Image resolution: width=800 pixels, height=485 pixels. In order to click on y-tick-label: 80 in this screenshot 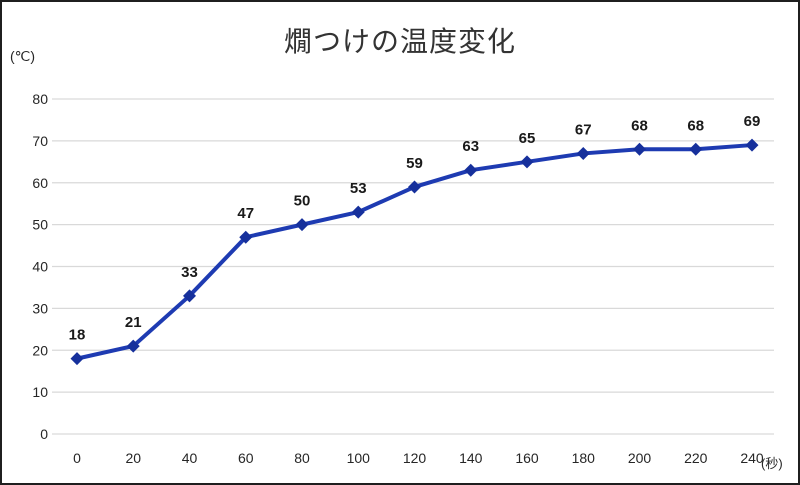, I will do `click(40, 99)`.